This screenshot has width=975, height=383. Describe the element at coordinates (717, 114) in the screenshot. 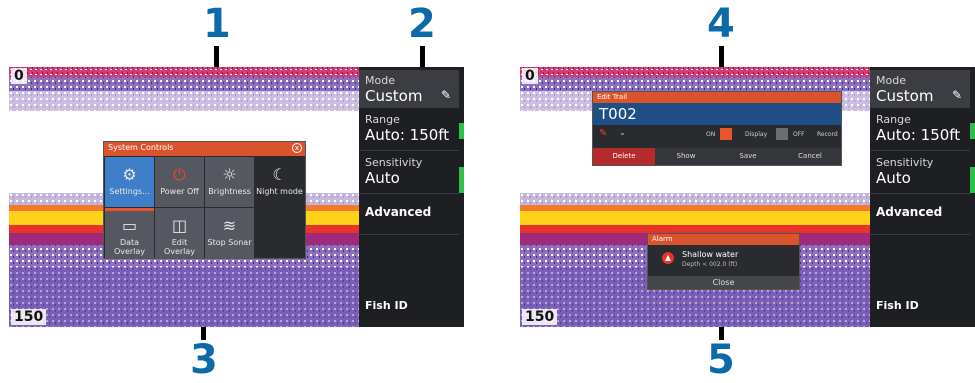

I see `trail-name-field: T002` at that location.